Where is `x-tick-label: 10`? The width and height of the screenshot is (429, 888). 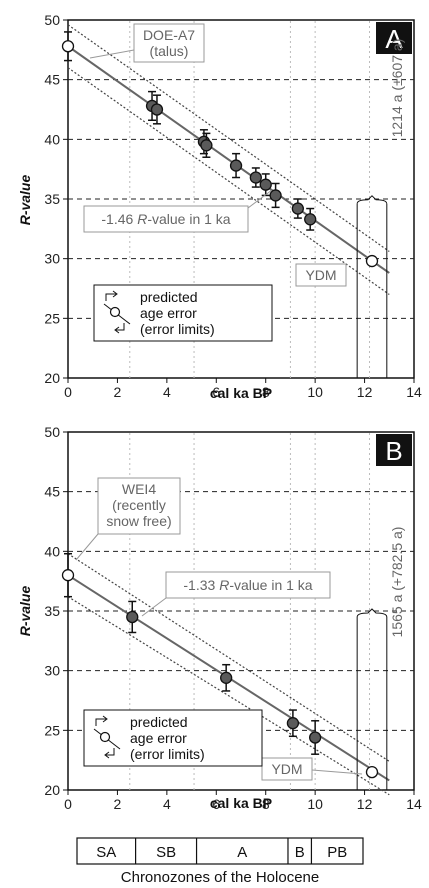 x-tick-label: 10 is located at coordinates (315, 392).